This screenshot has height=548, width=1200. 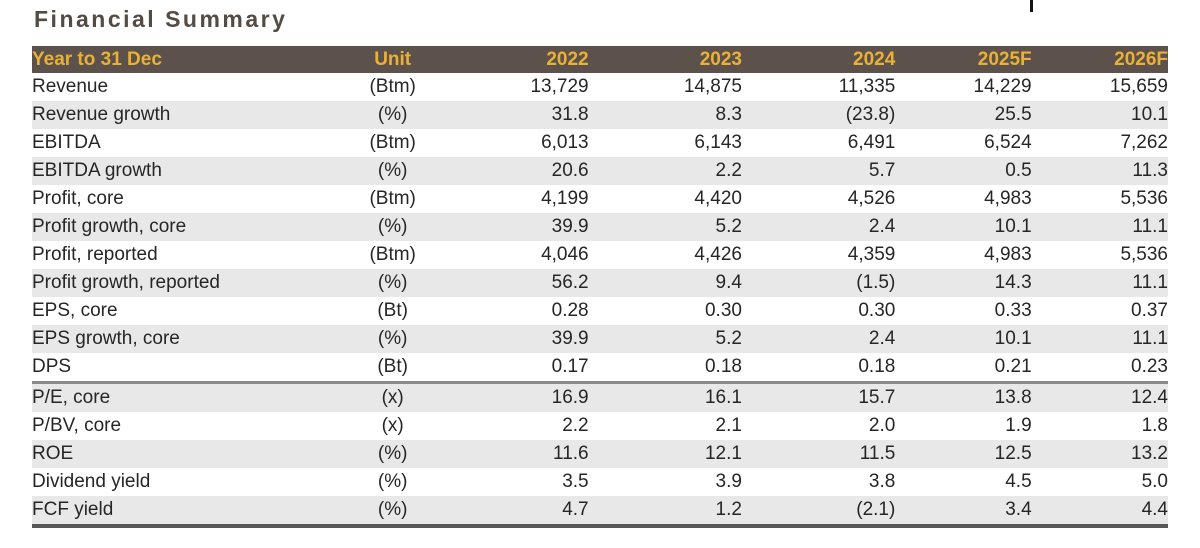 What do you see at coordinates (75, 310) in the screenshot?
I see `row-label-cell: EPS, core` at bounding box center [75, 310].